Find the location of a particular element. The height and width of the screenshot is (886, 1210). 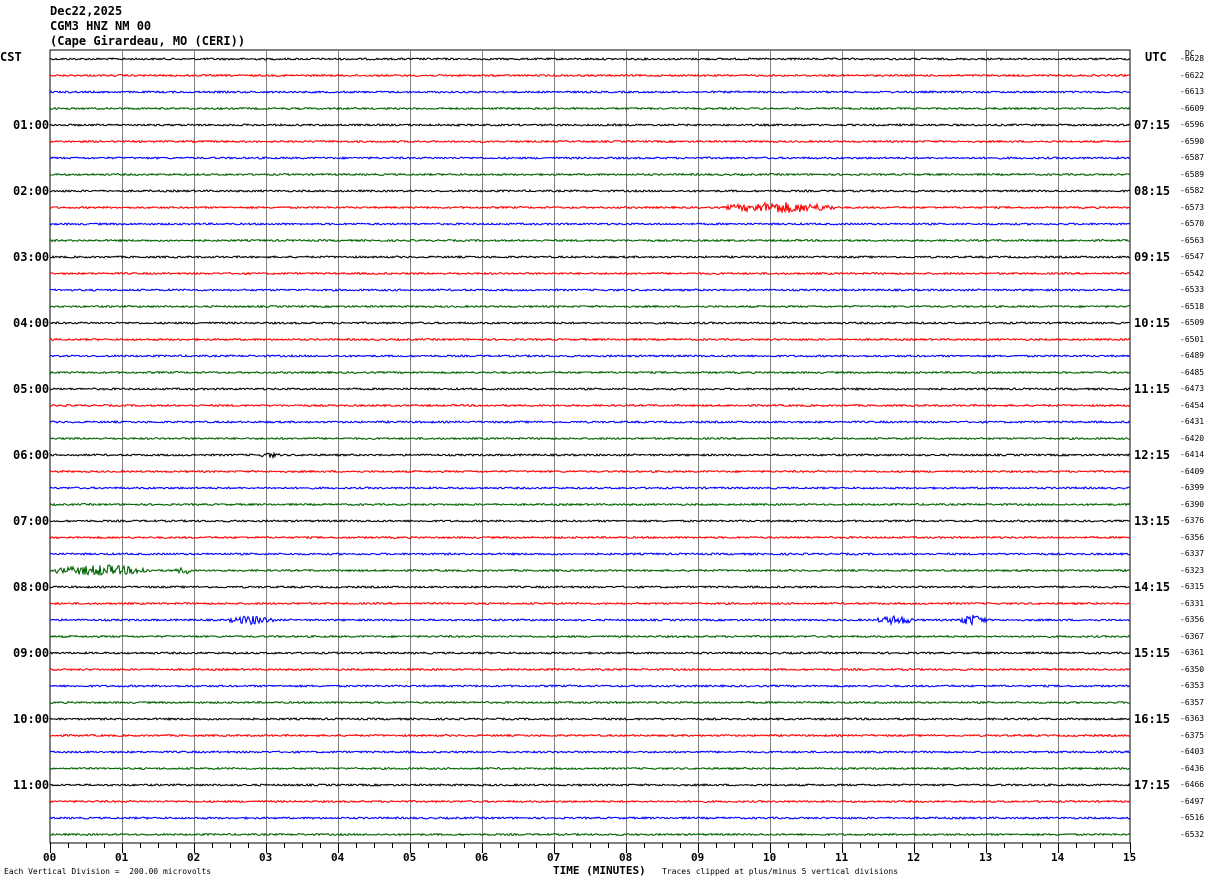

cst-hour-label: 07:00 is located at coordinates (31, 521).